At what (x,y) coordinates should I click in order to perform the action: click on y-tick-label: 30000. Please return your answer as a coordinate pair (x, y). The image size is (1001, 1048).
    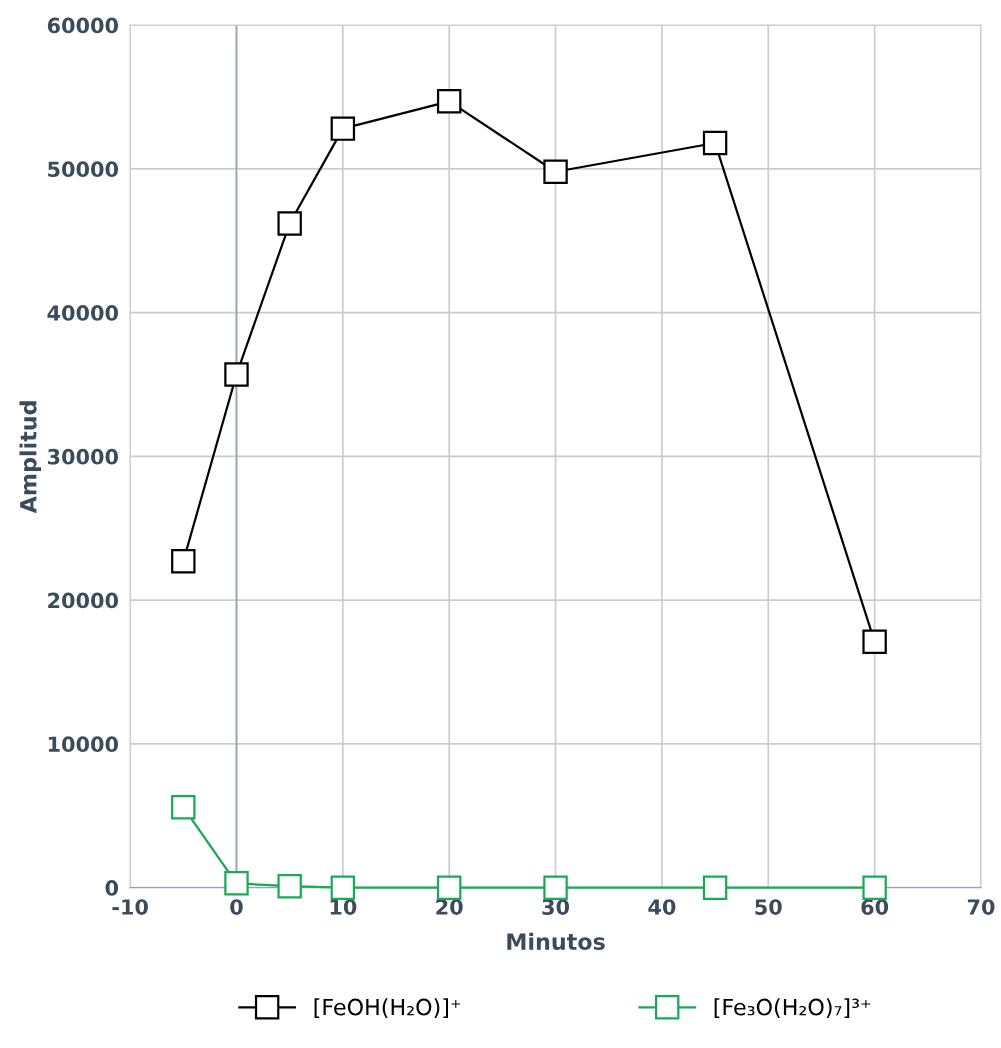
    Looking at the image, I should click on (83, 456).